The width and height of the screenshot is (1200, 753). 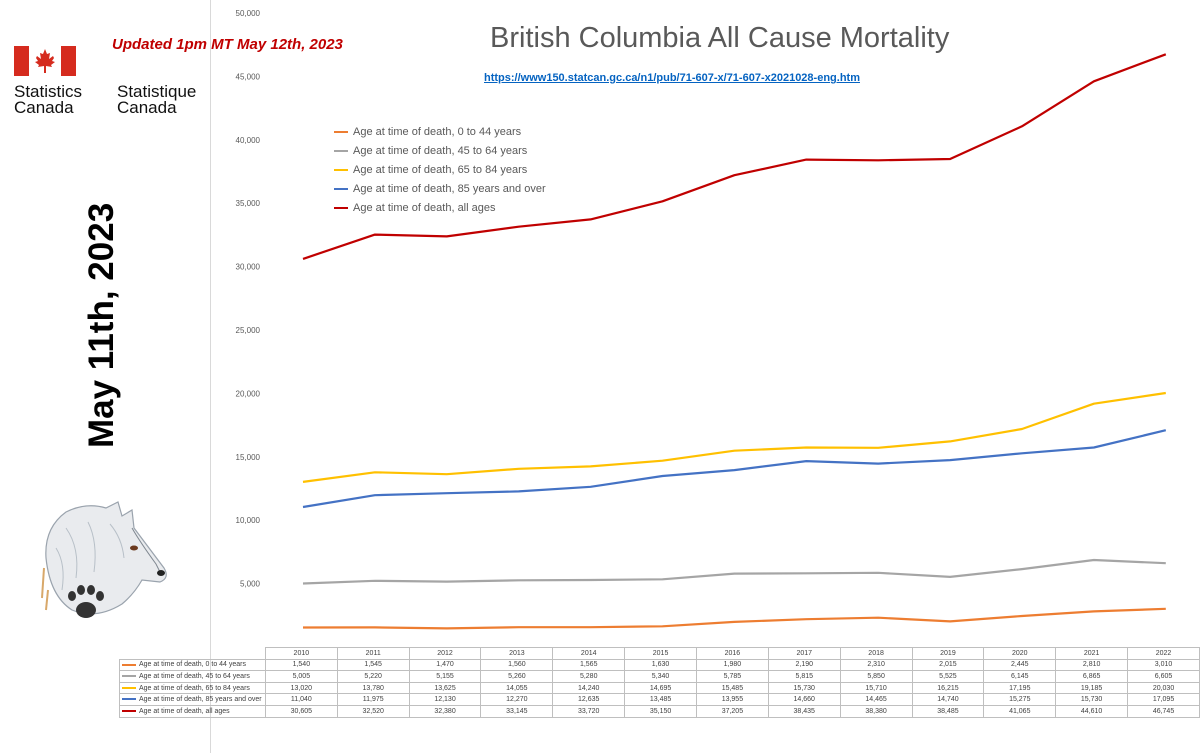 I want to click on y-tick-label: 40,000, so click(x=248, y=140).